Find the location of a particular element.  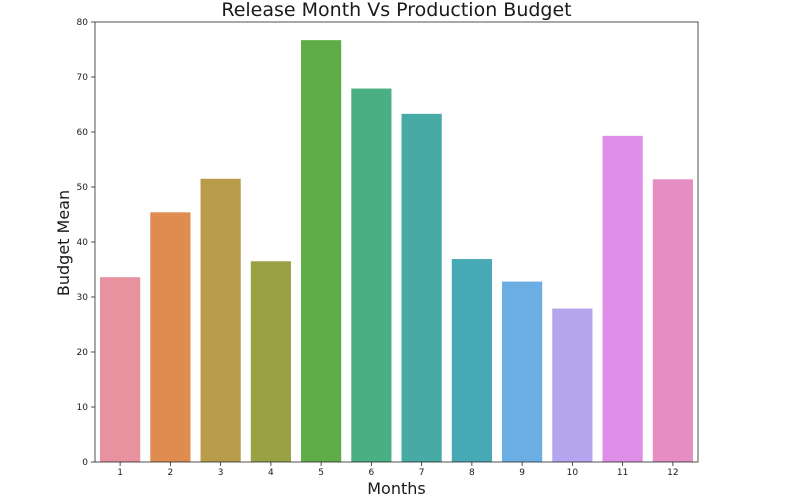

y-tick-label: 60 is located at coordinates (83, 133).